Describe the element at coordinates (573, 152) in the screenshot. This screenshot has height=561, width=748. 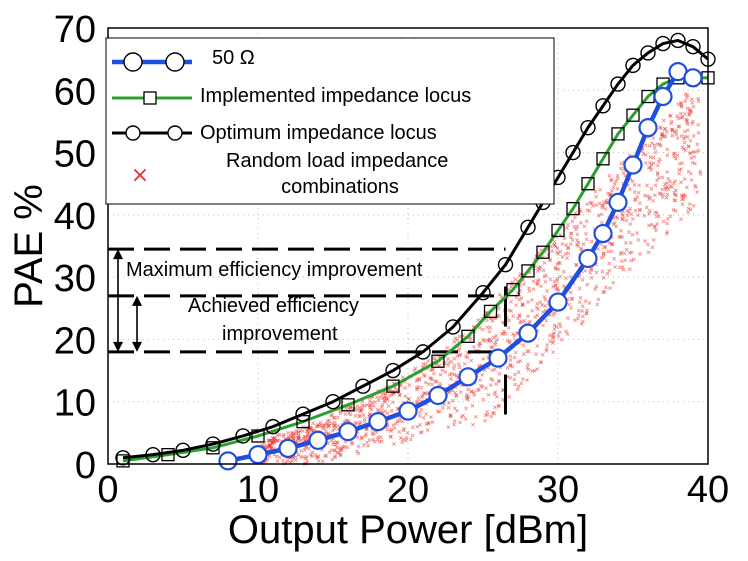
I see `series-optimum-point` at that location.